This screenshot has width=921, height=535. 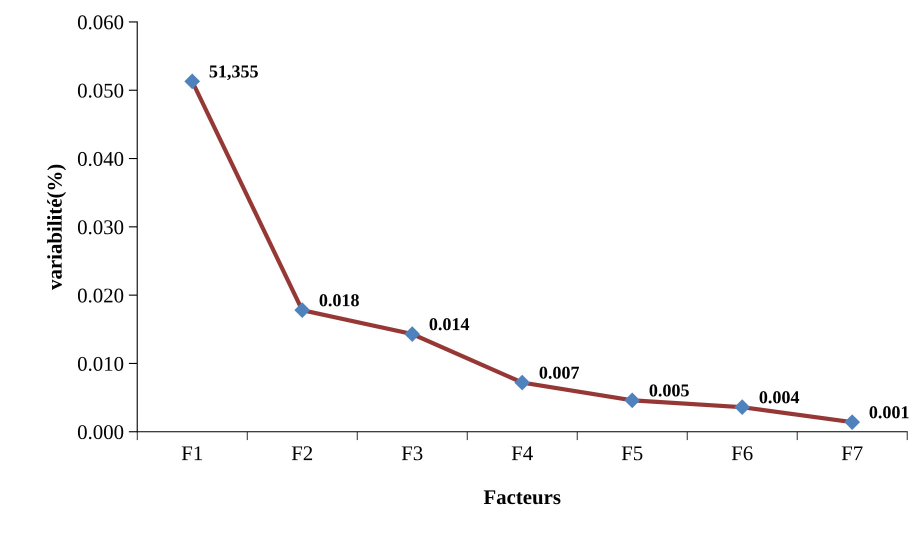 What do you see at coordinates (101, 227) in the screenshot?
I see `y-tick-label: 0.030` at bounding box center [101, 227].